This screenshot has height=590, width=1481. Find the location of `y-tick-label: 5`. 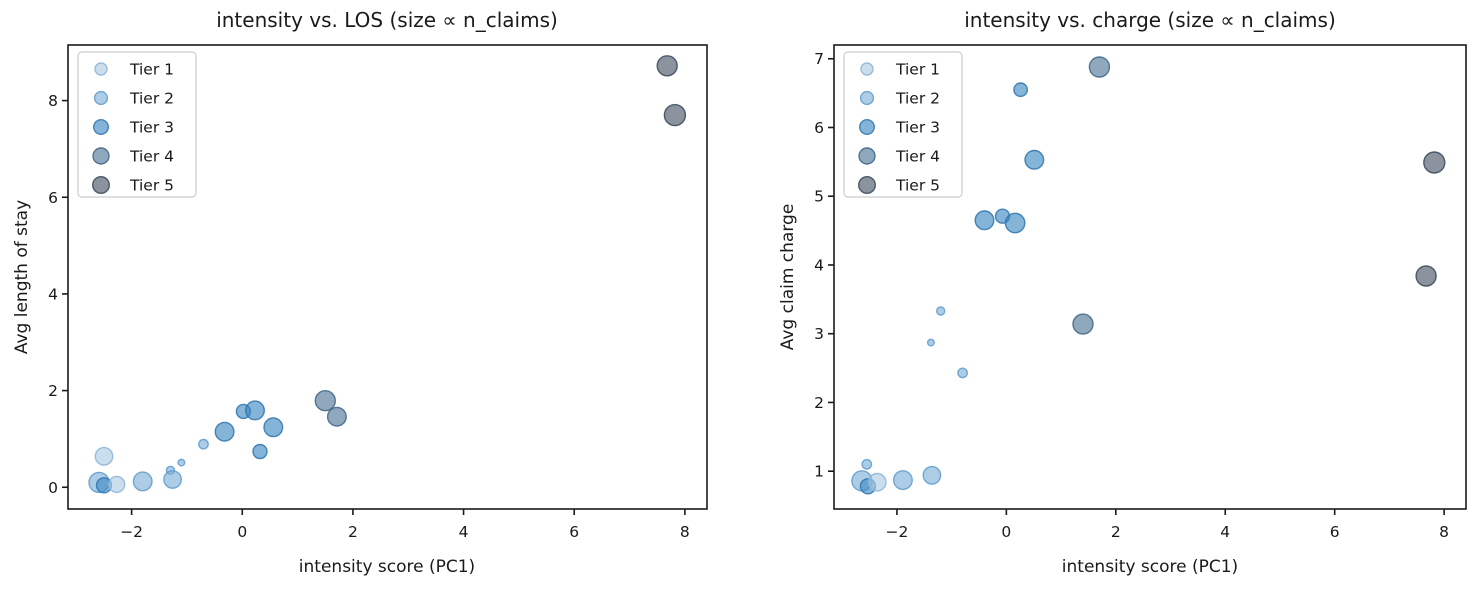

y-tick-label: 5 is located at coordinates (819, 197).